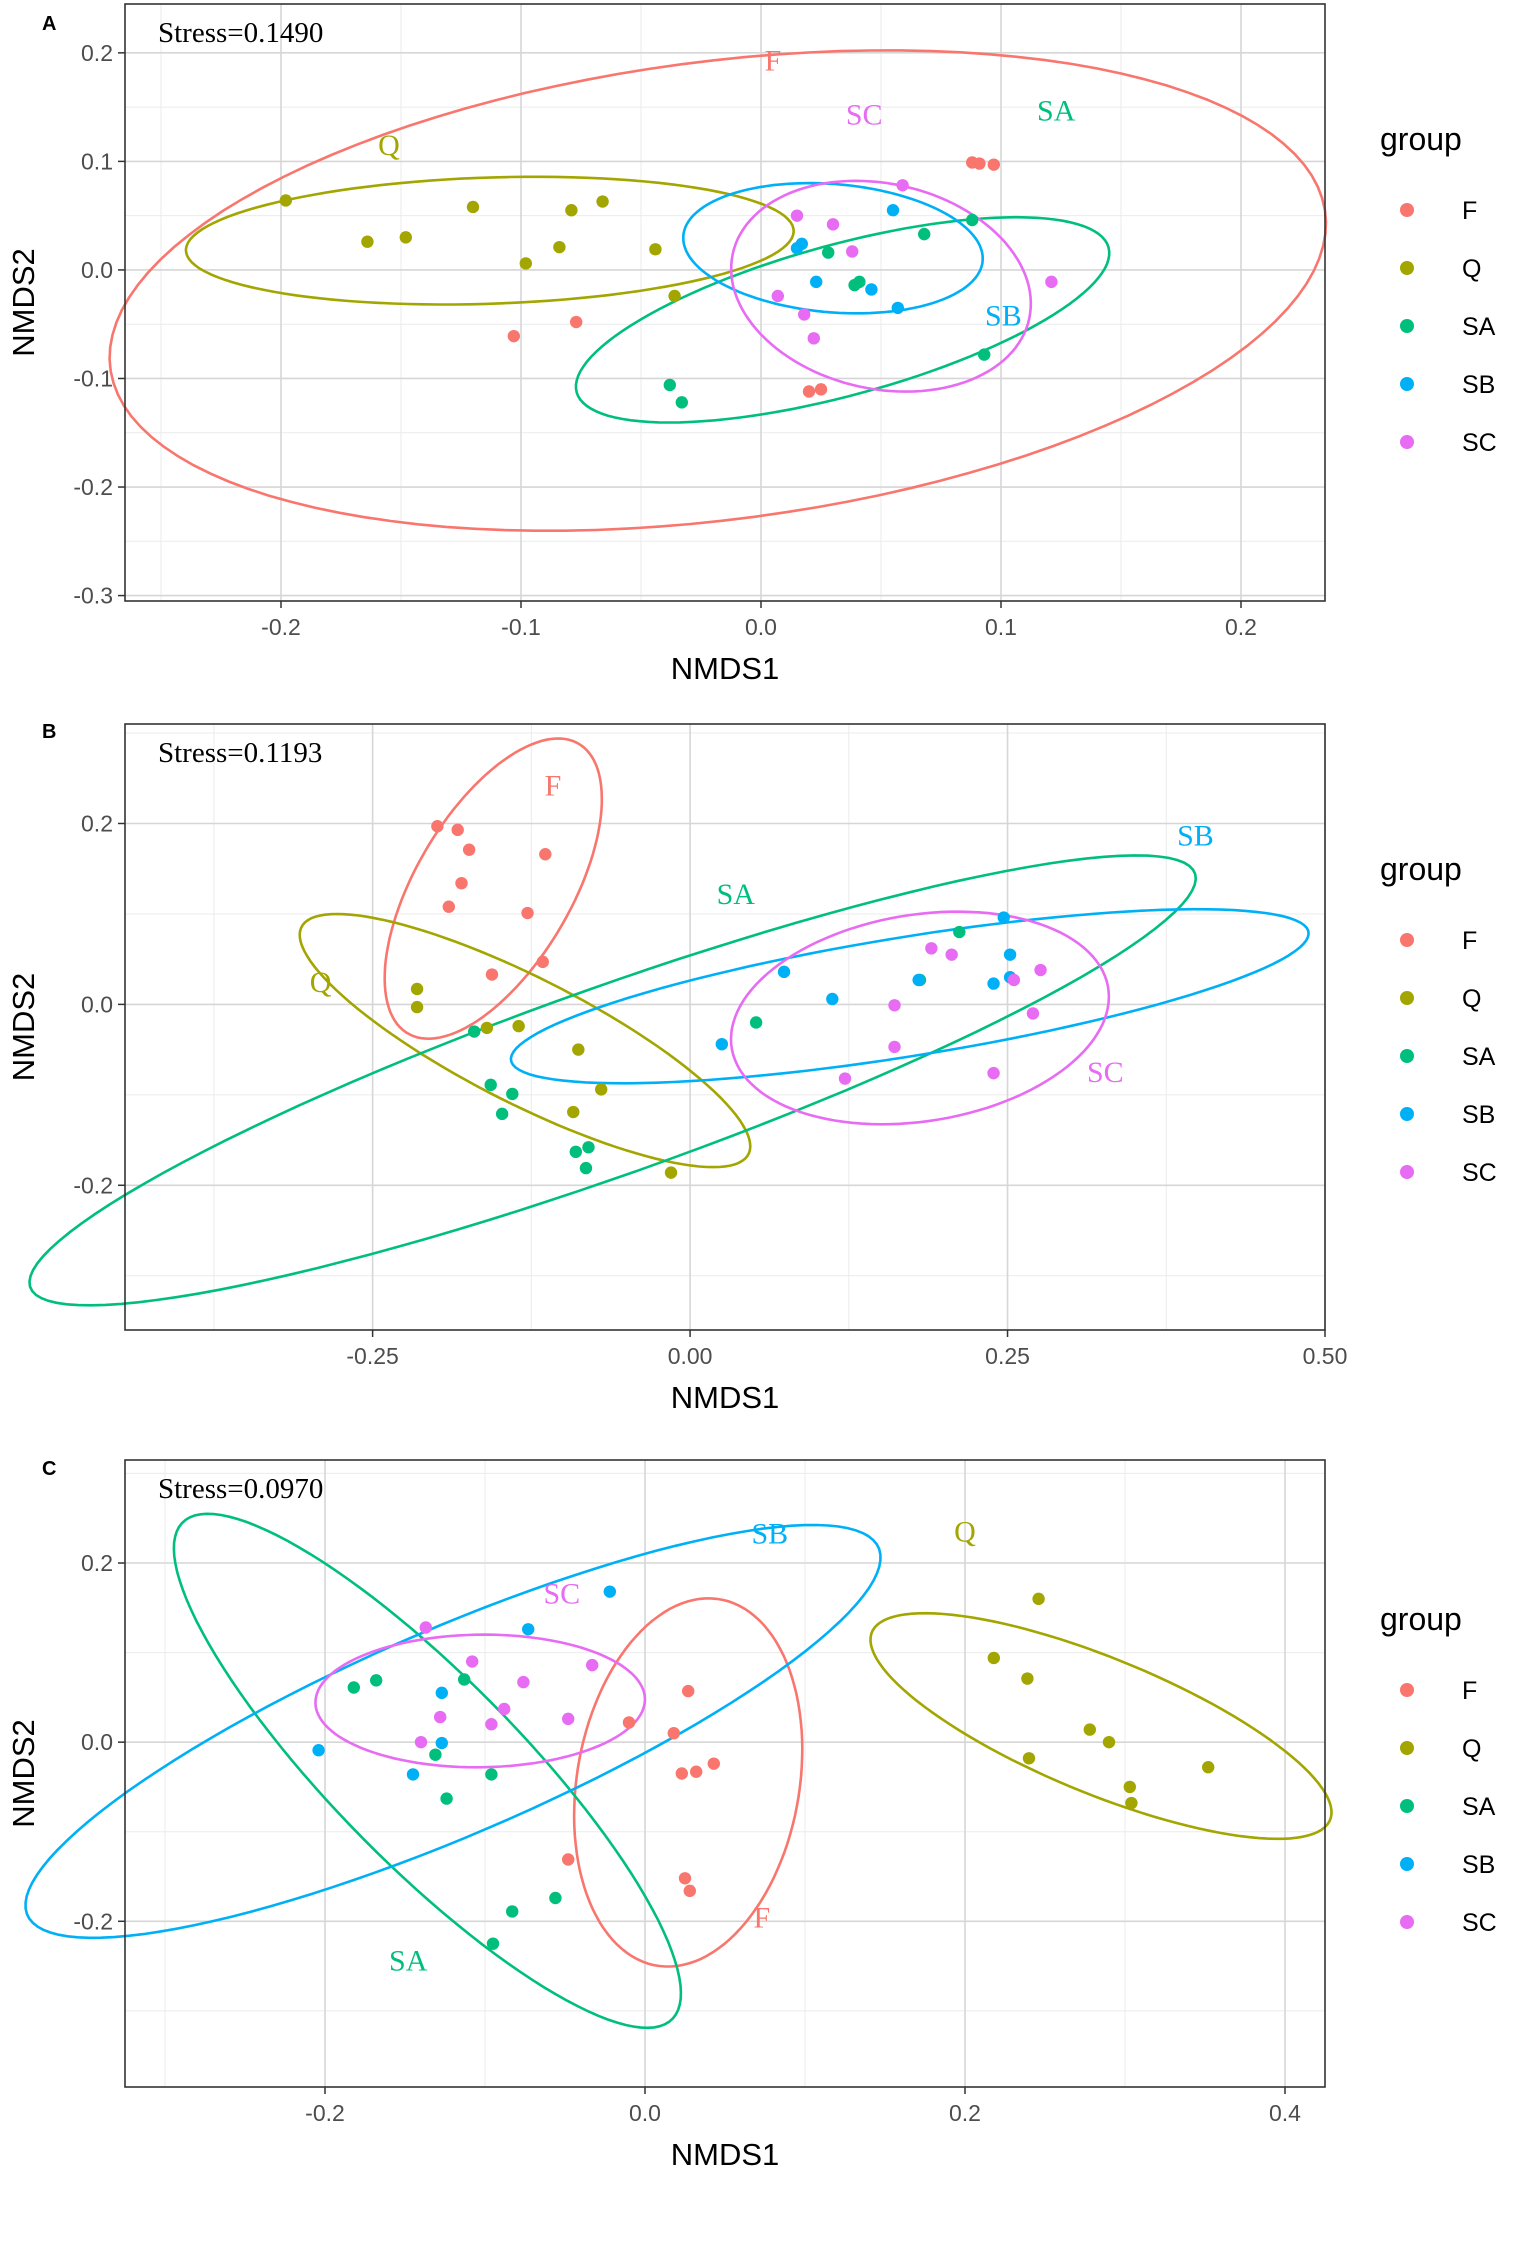 The height and width of the screenshot is (2242, 1535). Describe the element at coordinates (1407, 940) in the screenshot. I see `legend-key-f` at that location.